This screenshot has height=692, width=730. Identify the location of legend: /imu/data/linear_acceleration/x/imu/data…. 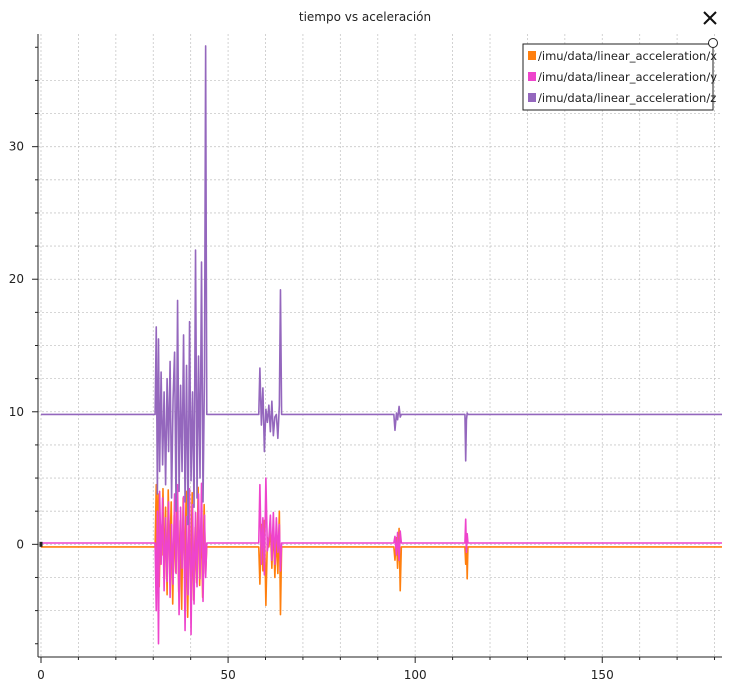
(619, 77).